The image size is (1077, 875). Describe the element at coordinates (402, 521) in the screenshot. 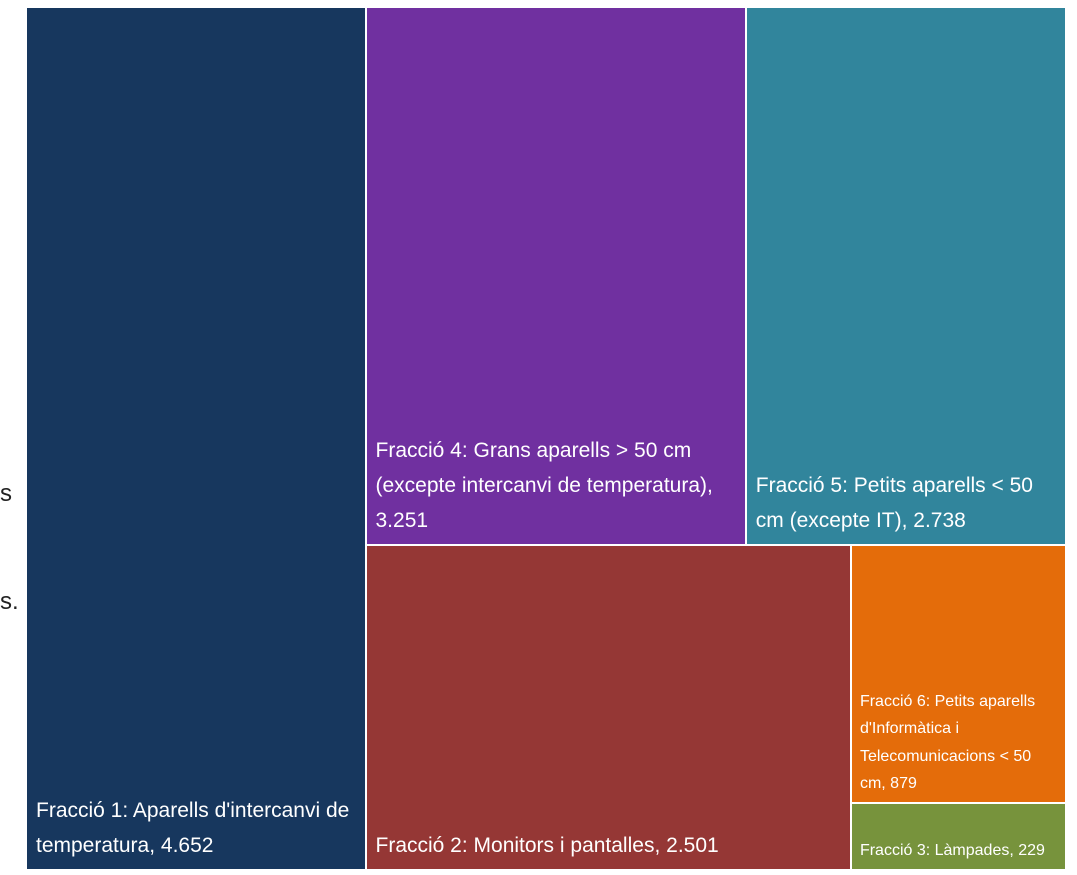

I see `value-label: 3.251` at that location.